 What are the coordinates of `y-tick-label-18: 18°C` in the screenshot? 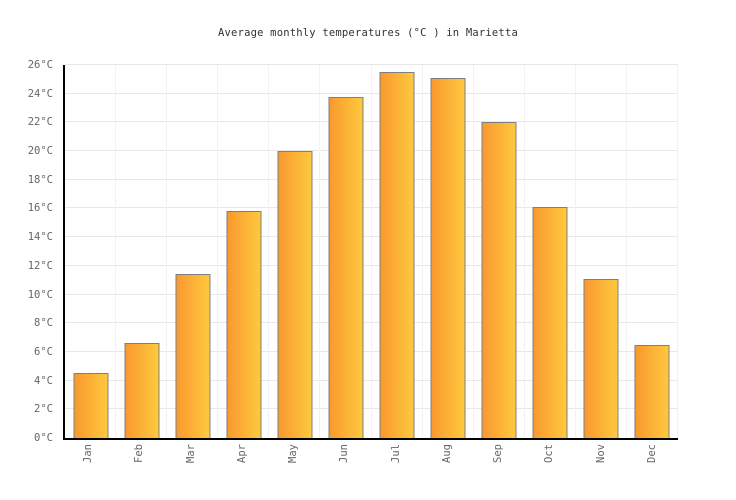 It's located at (40, 179).